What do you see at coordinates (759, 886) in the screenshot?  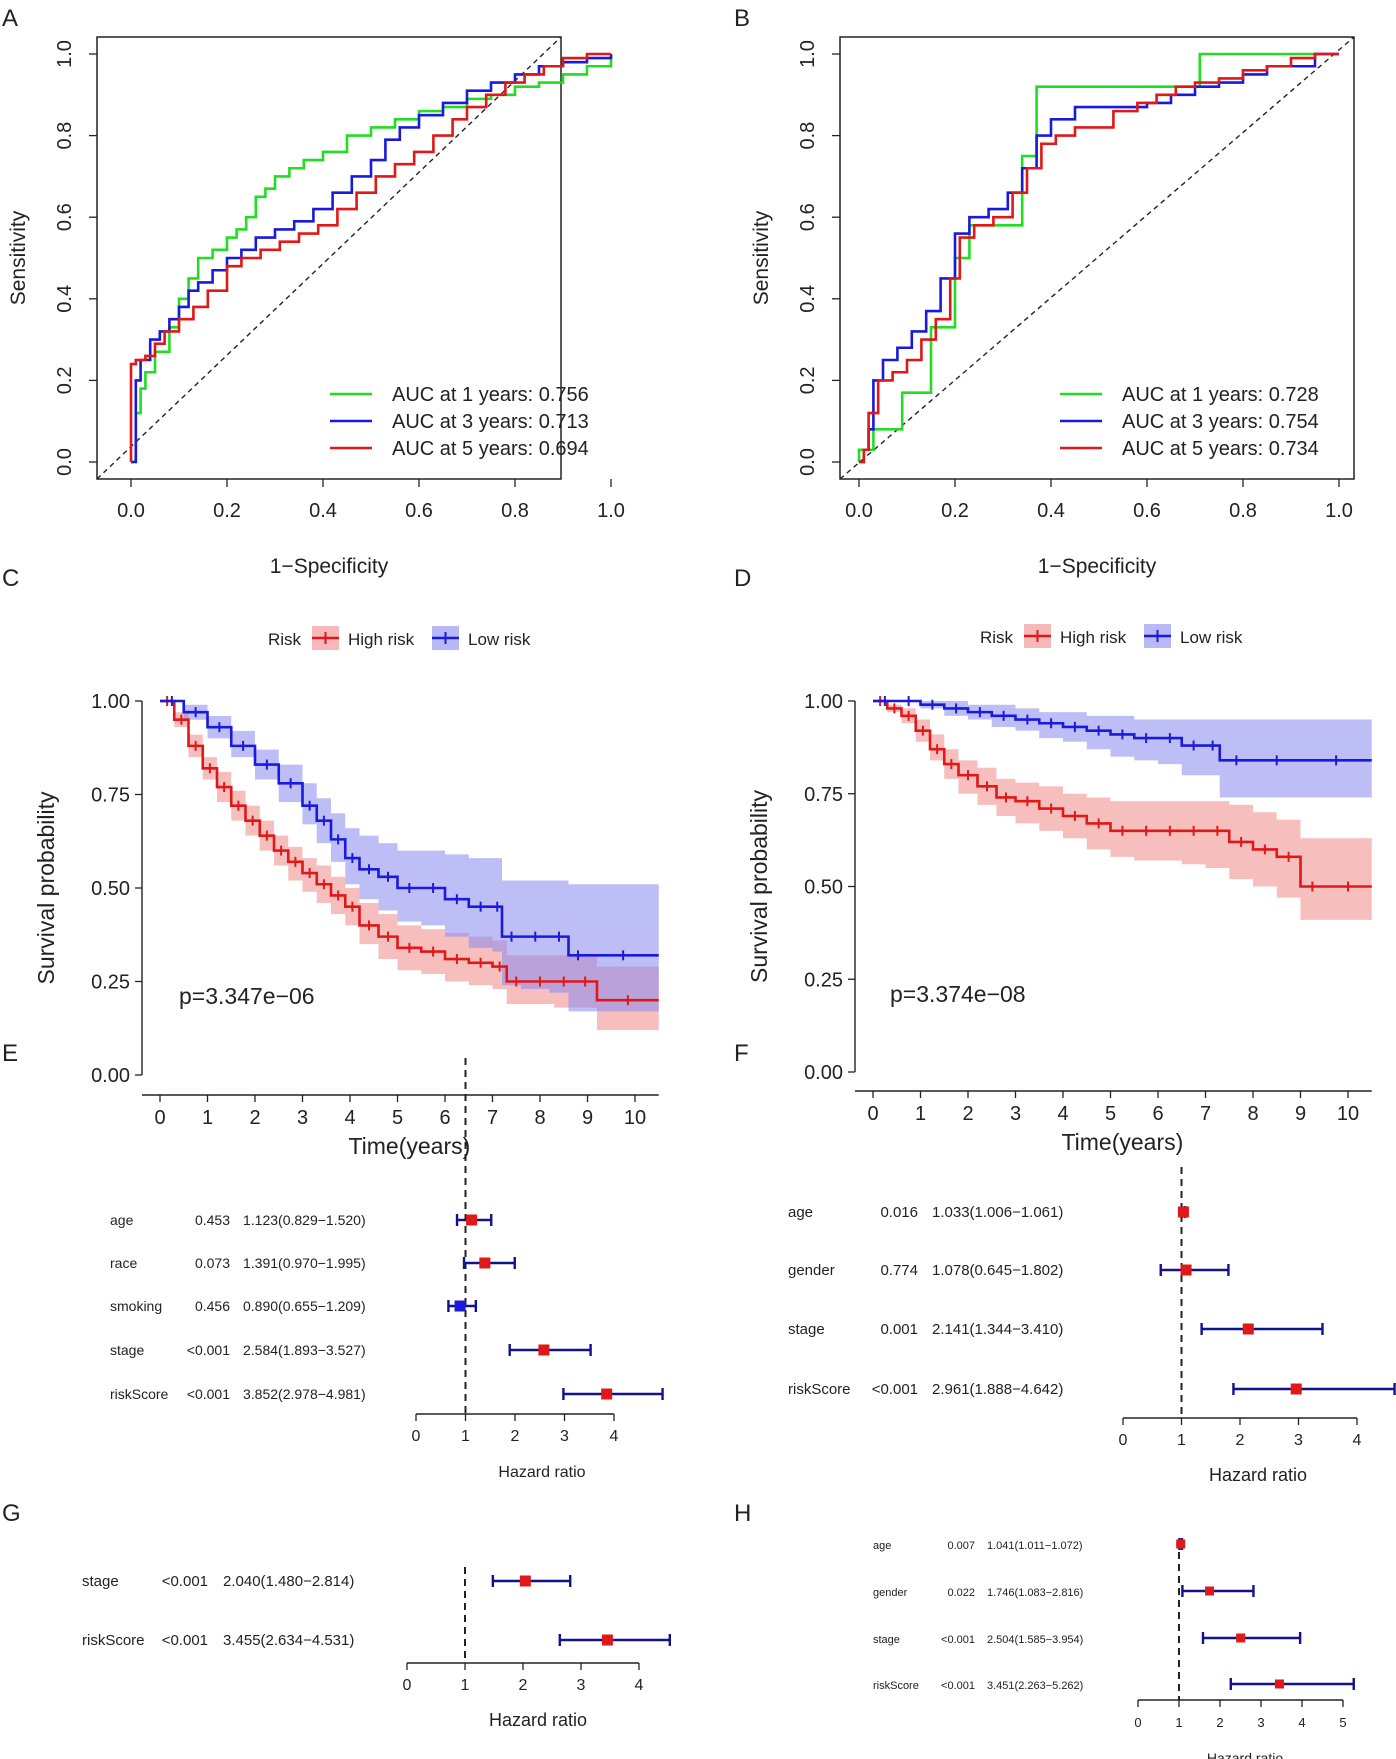 I see `y-axis-label: Survival probability` at bounding box center [759, 886].